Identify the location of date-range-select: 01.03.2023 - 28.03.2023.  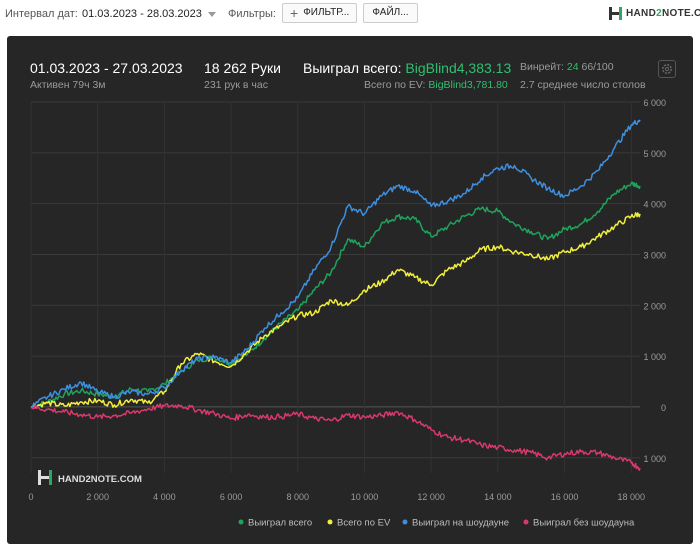
(149, 14).